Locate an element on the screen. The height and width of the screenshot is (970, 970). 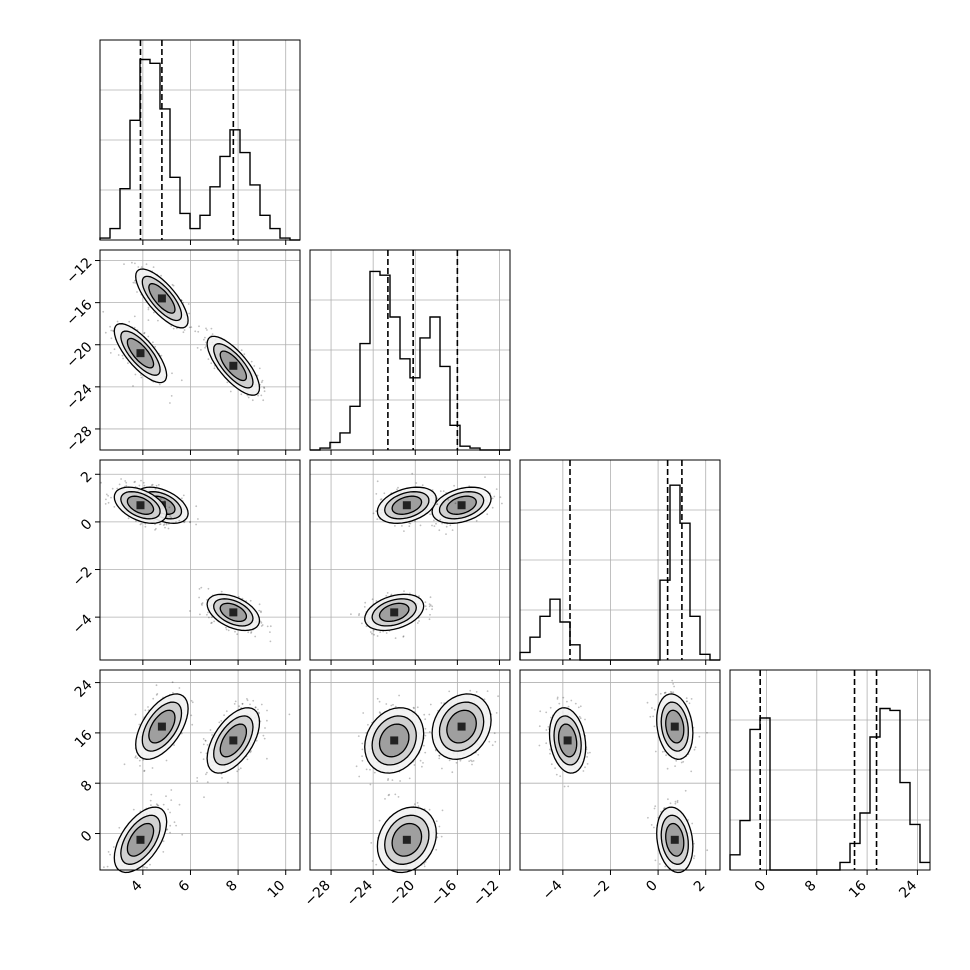
y-tick-label: −28 is located at coordinates (79, 439).